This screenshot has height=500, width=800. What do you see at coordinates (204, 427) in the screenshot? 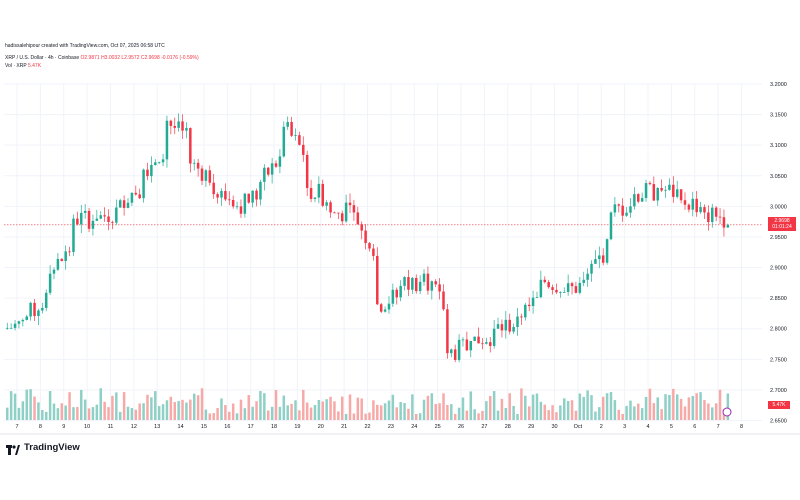
I see `time-tick-label: 15` at bounding box center [204, 427].